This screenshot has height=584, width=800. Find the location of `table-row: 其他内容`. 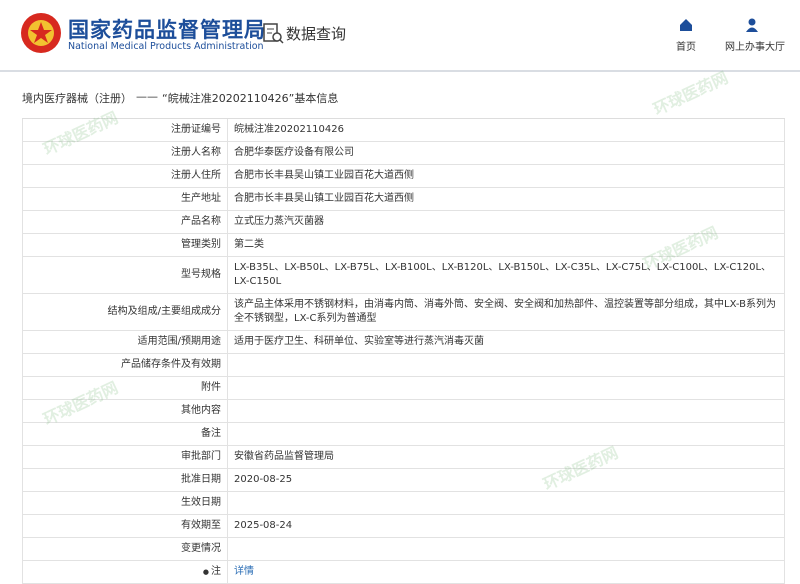

table-row: 其他内容 is located at coordinates (403, 411).